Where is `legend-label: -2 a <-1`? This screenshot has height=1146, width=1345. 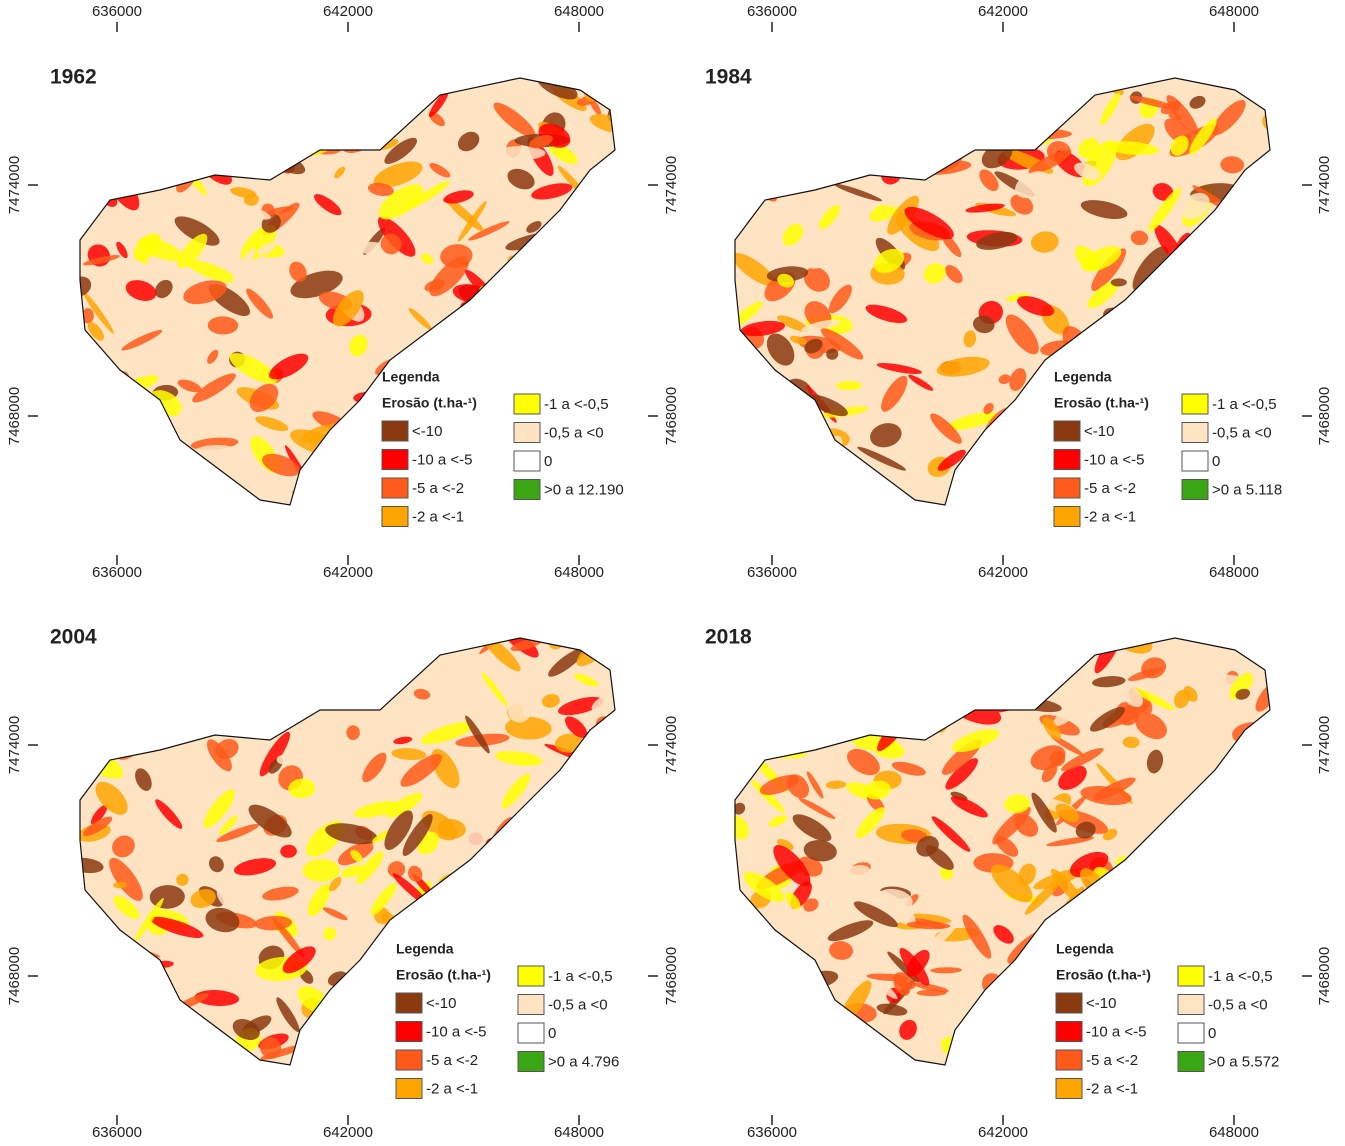 legend-label: -2 a <-1 is located at coordinates (1110, 516).